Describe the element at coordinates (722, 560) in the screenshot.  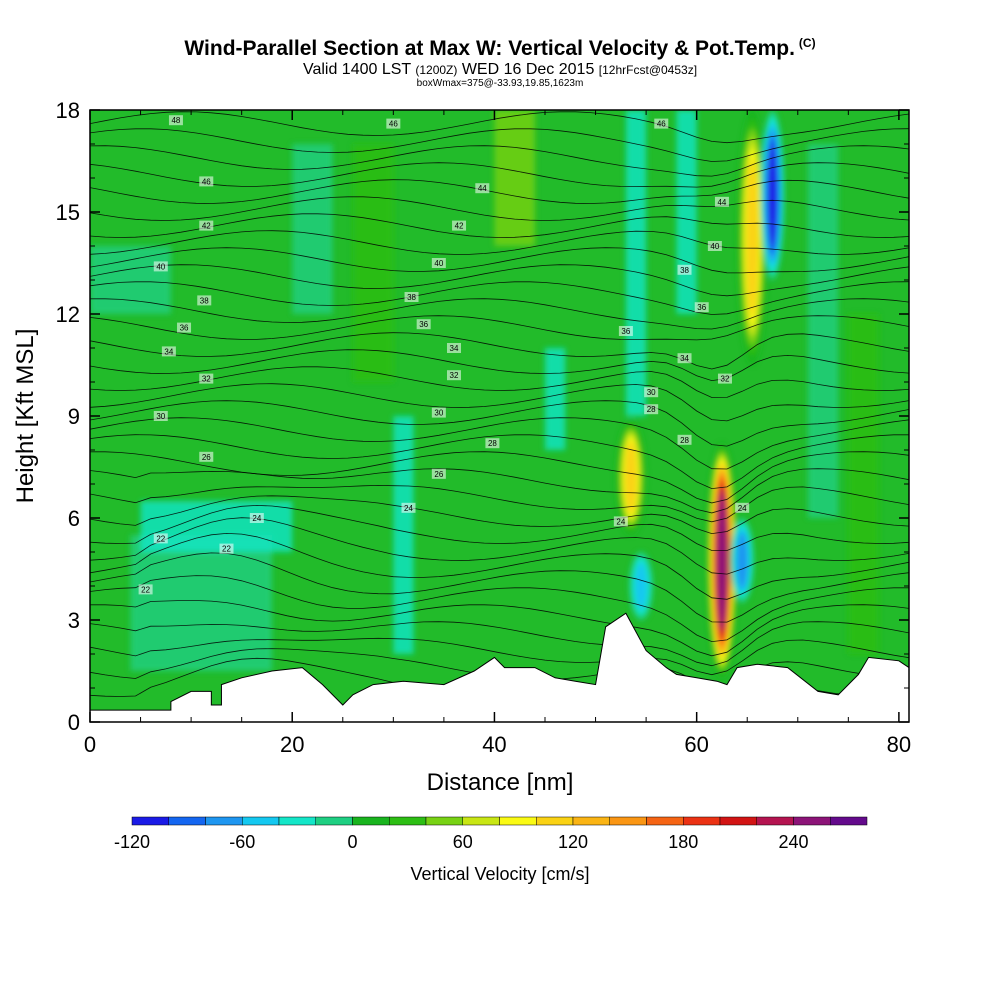
I see `updraft-contour` at that location.